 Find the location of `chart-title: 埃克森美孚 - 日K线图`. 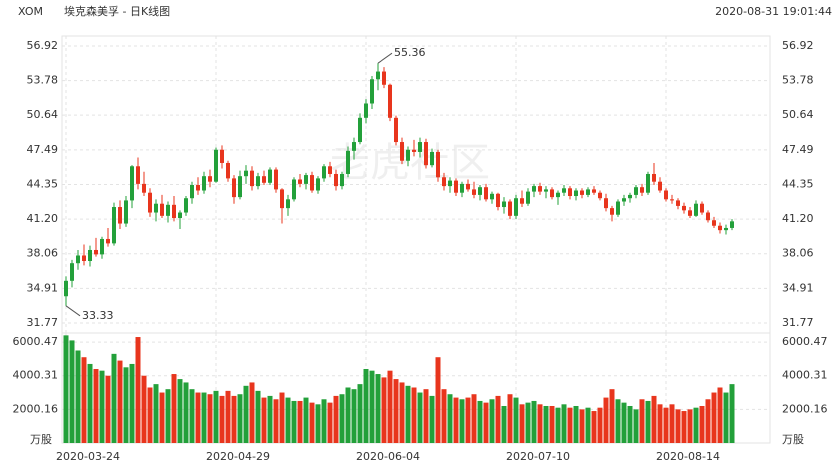

chart-title: 埃克森美孚 - 日K线图 is located at coordinates (117, 11).